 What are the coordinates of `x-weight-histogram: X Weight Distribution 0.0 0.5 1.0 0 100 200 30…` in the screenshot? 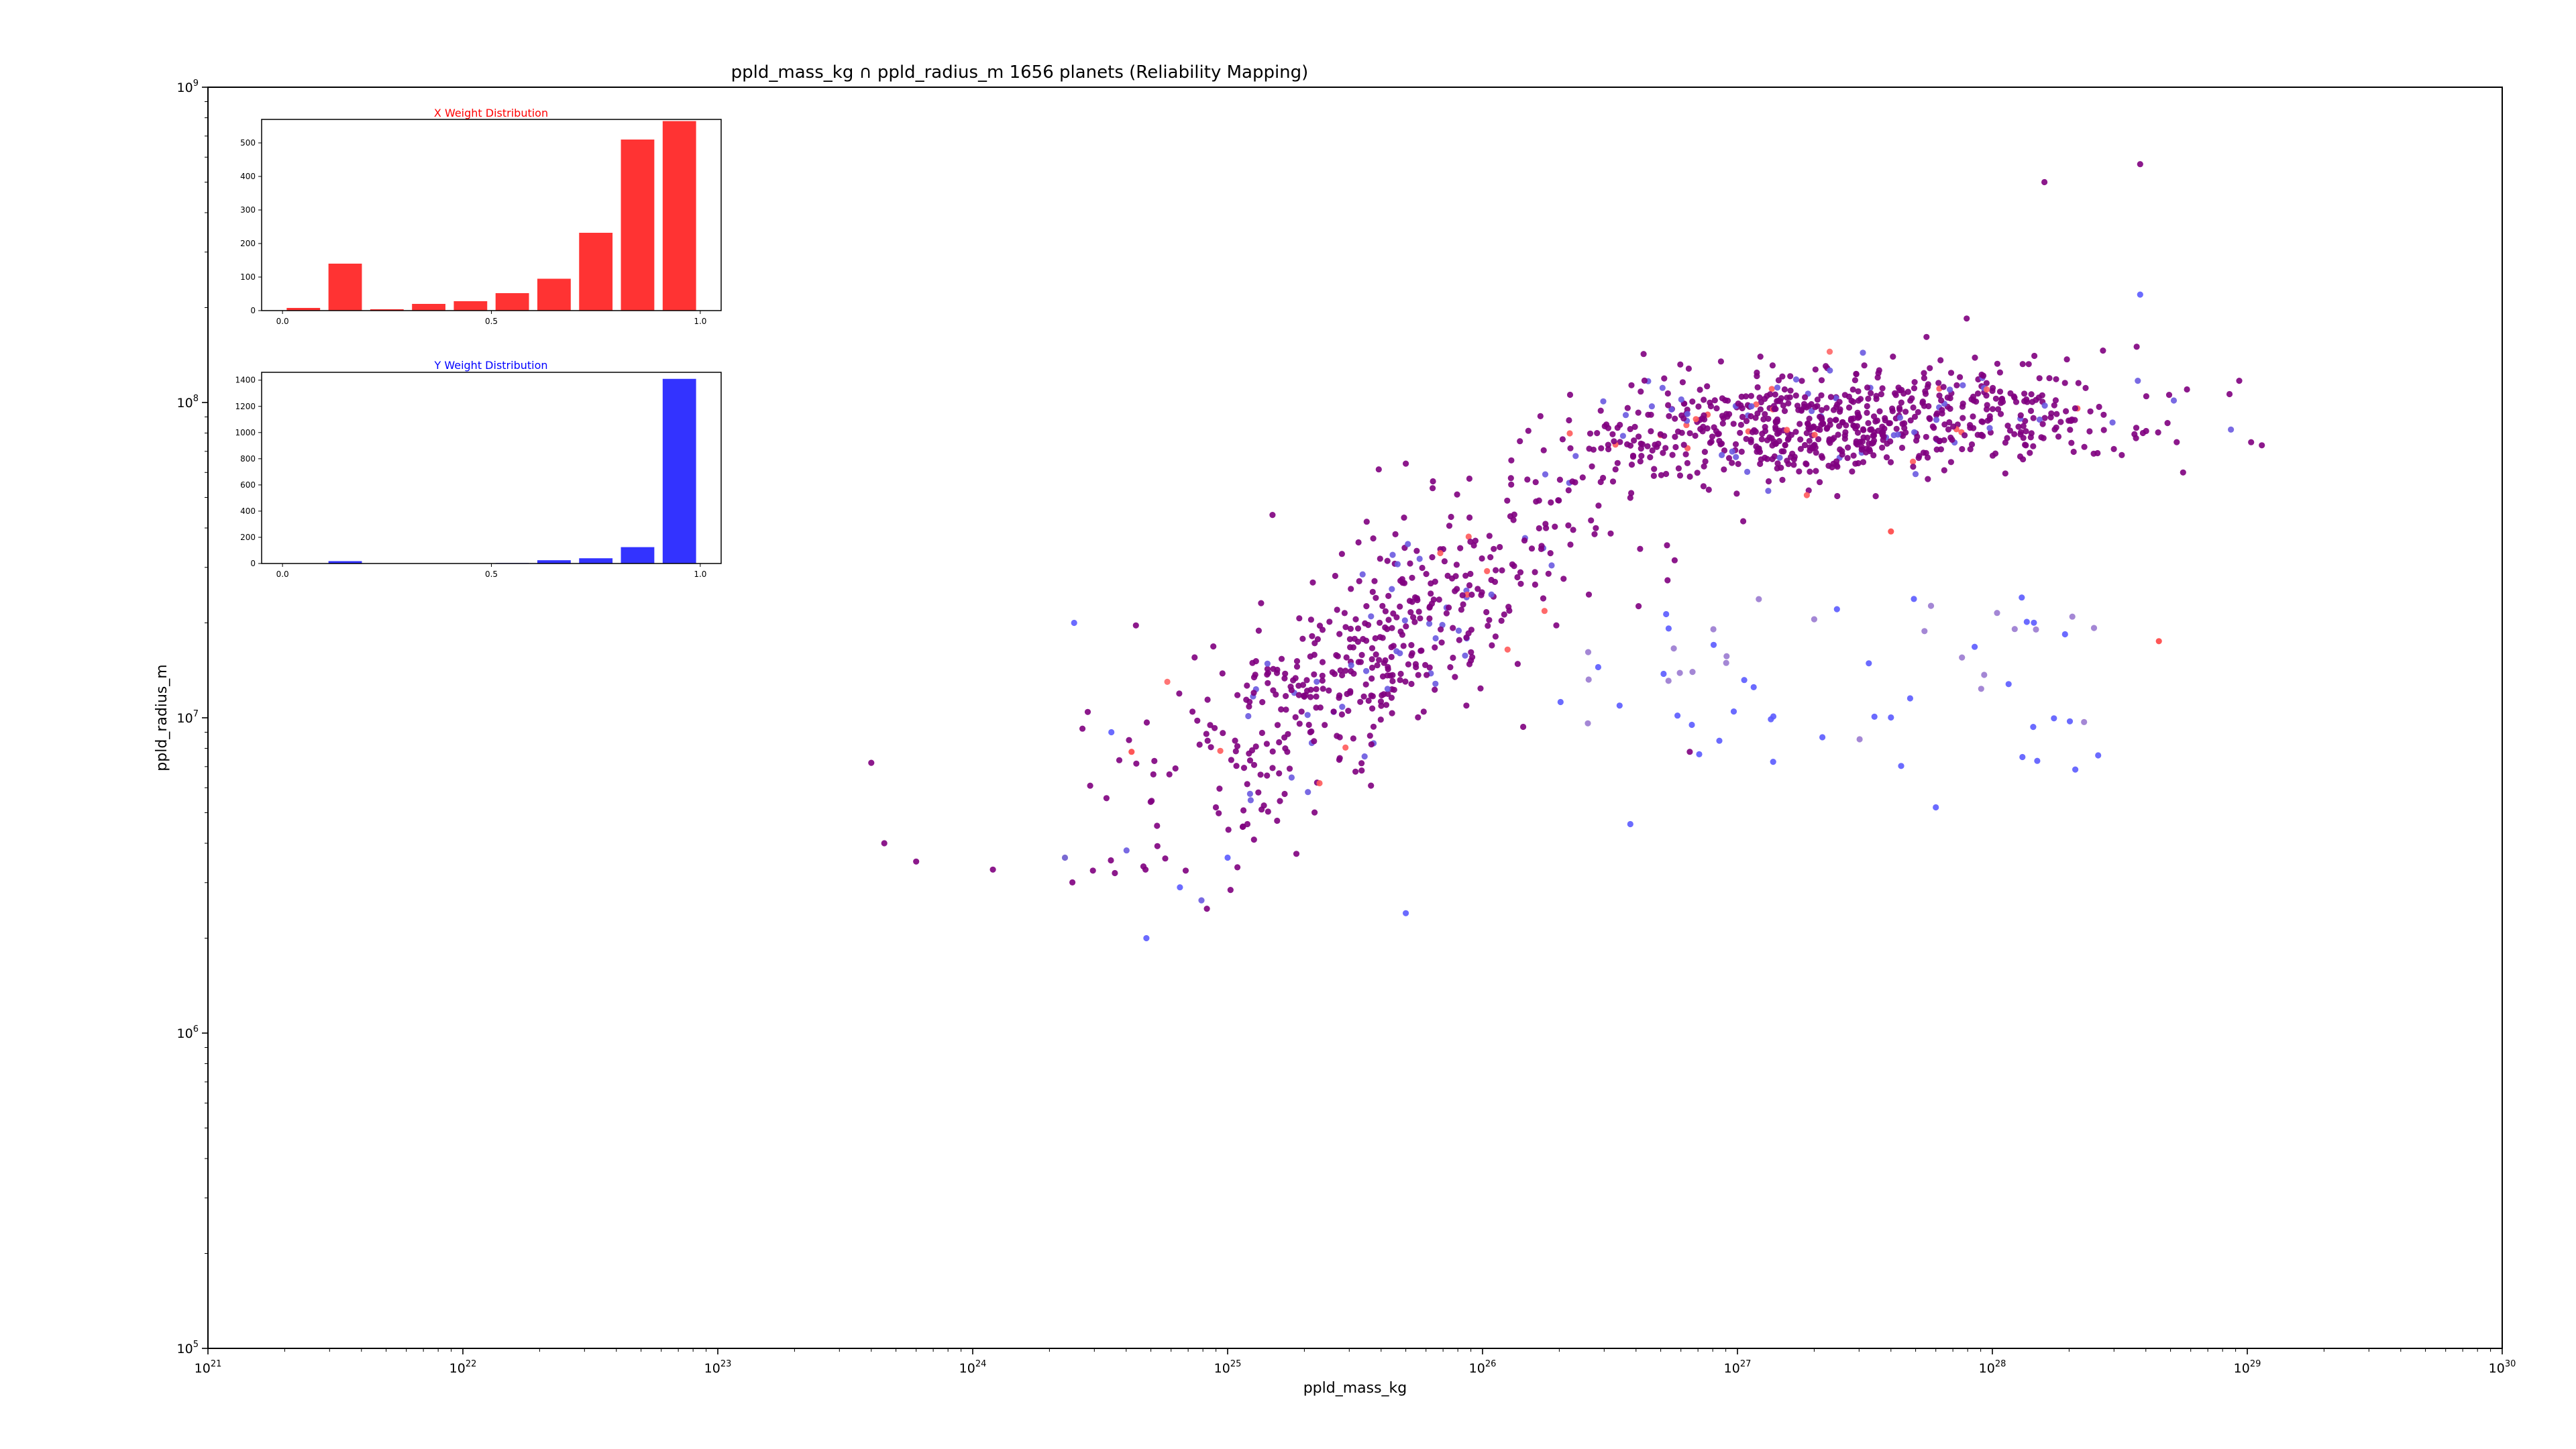 It's located at (481, 216).